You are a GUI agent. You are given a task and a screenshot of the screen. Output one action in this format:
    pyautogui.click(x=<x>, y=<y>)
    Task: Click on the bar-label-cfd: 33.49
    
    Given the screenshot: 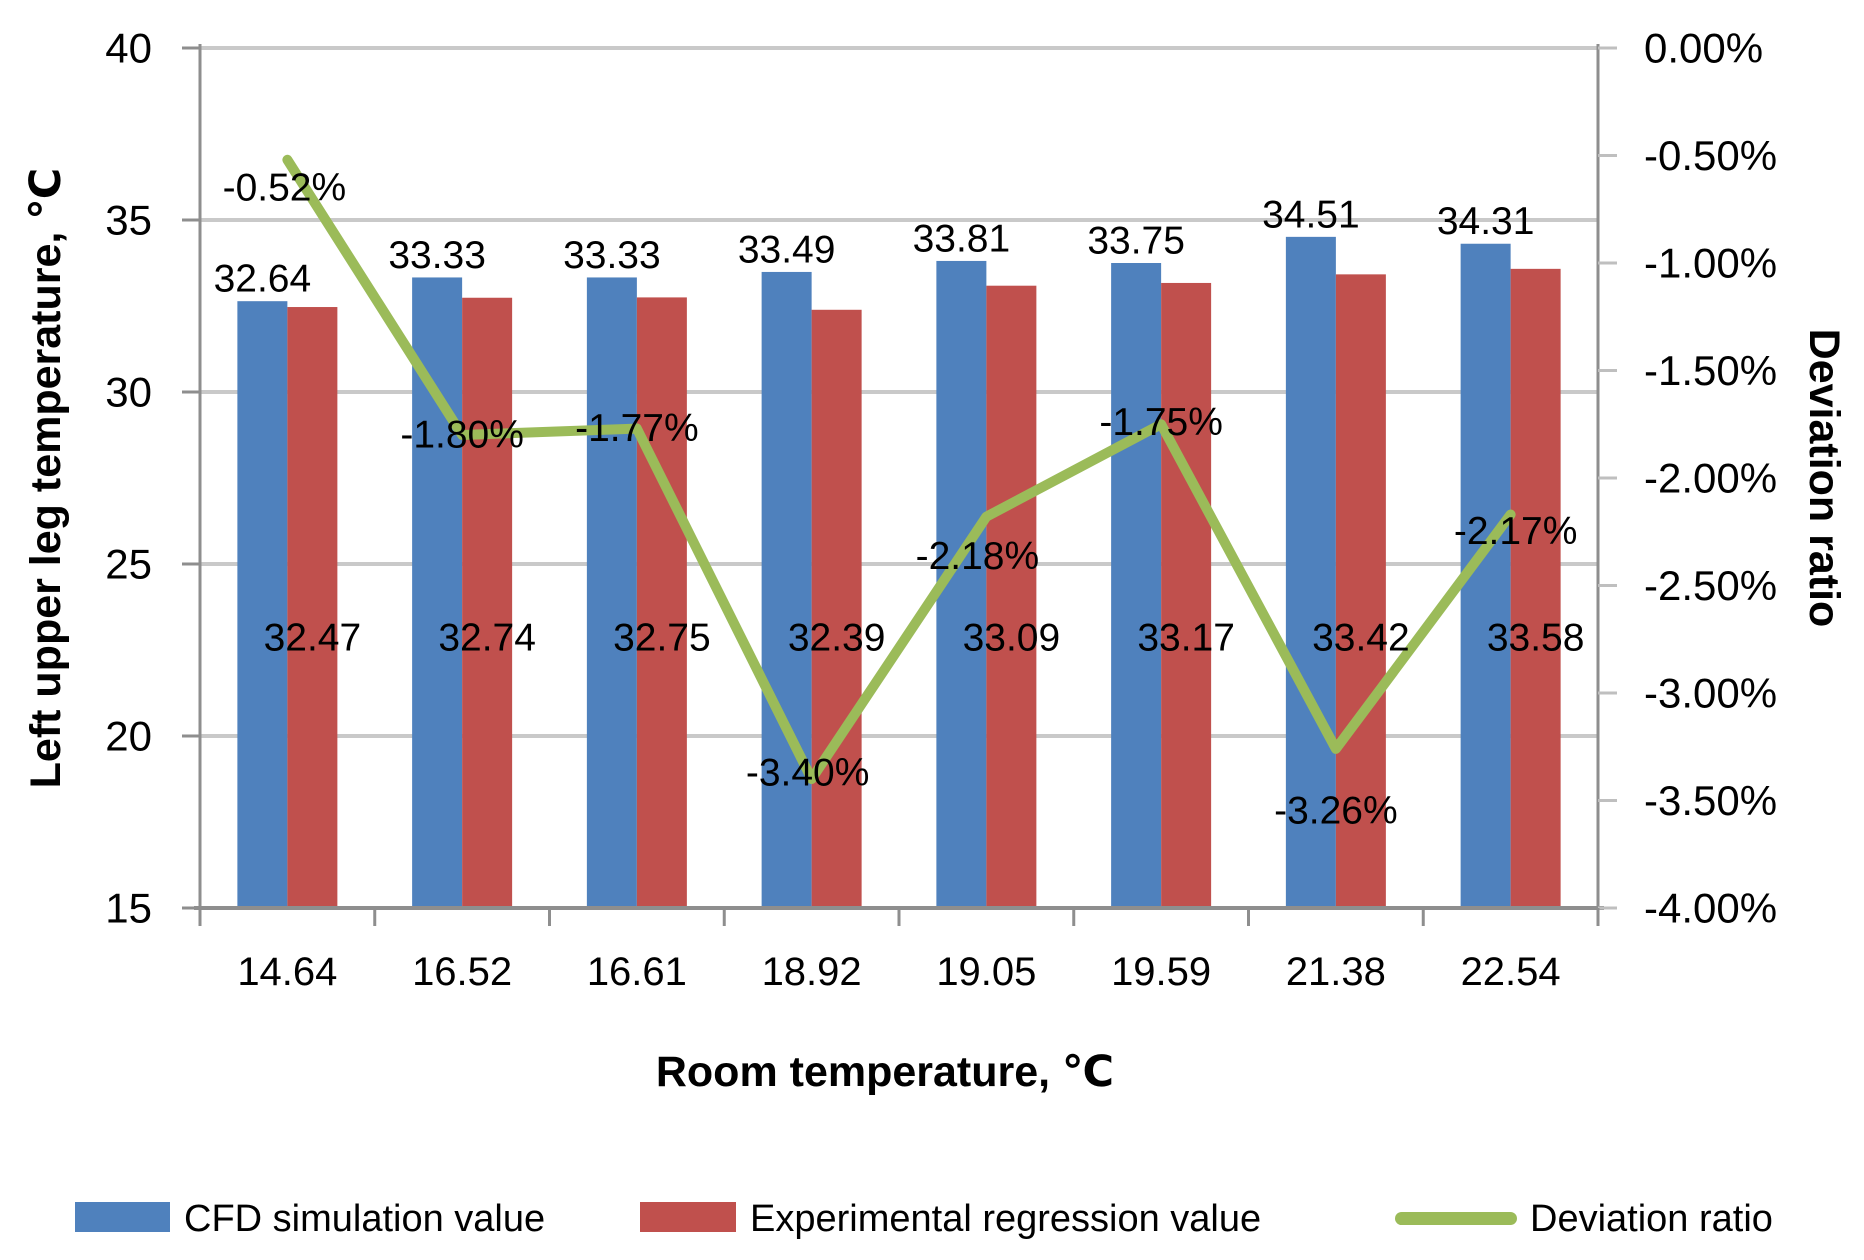 What is the action you would take?
    pyautogui.click(x=787, y=249)
    